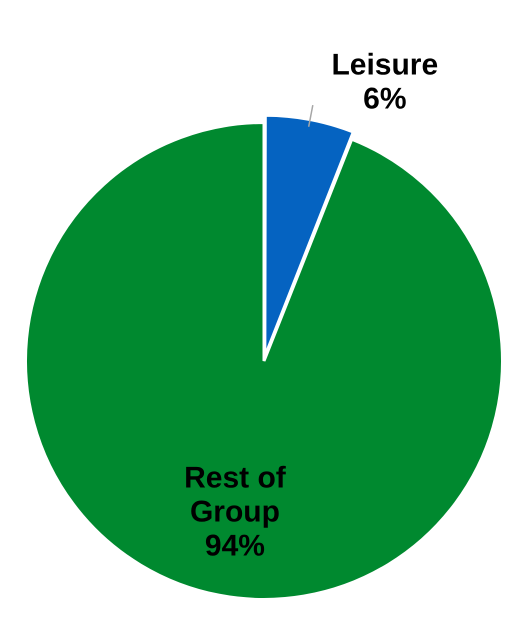 This screenshot has width=528, height=627. Describe the element at coordinates (235, 495) in the screenshot. I see `slice-label: Rest of Group` at that location.